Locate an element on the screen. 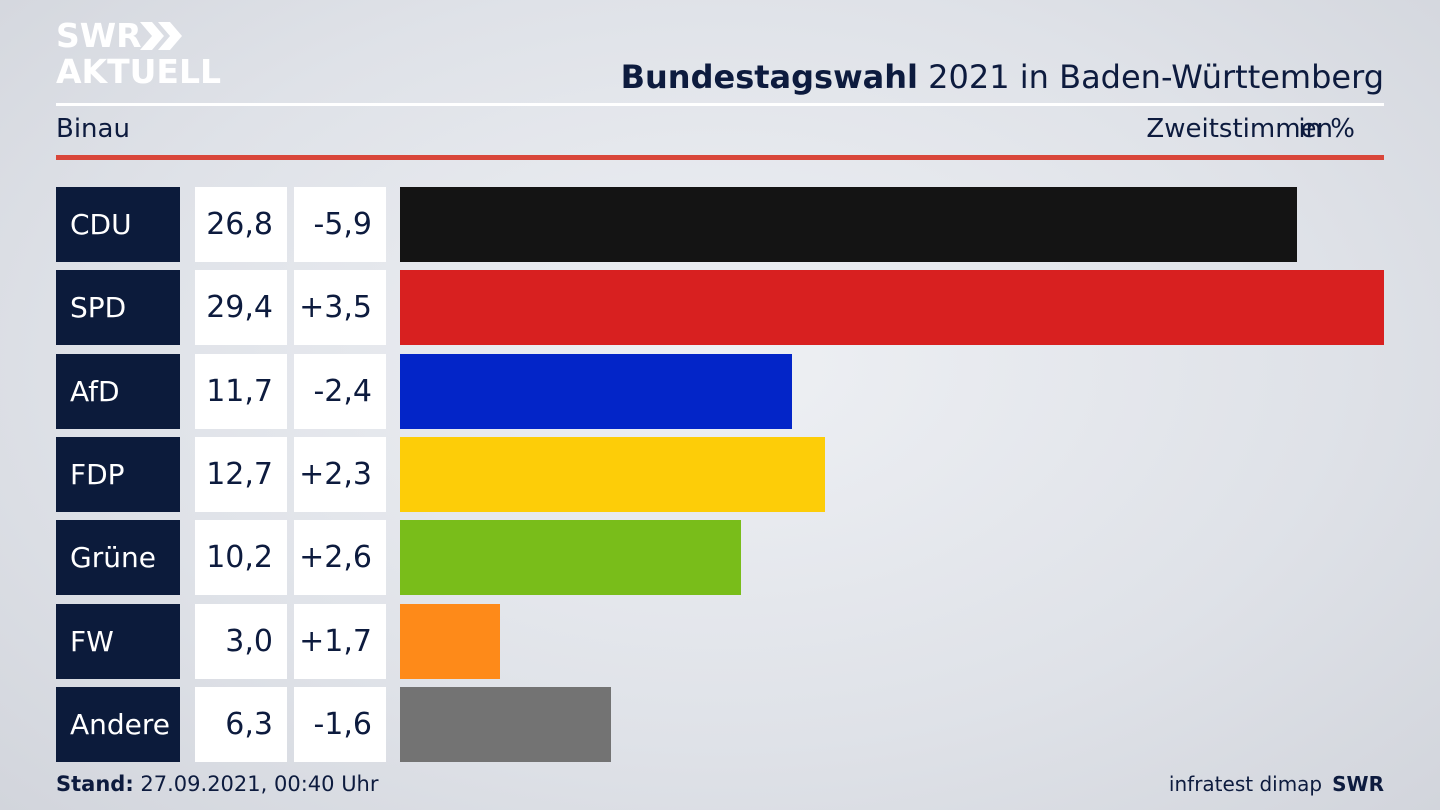  source-brand: SWR is located at coordinates (1358, 784).